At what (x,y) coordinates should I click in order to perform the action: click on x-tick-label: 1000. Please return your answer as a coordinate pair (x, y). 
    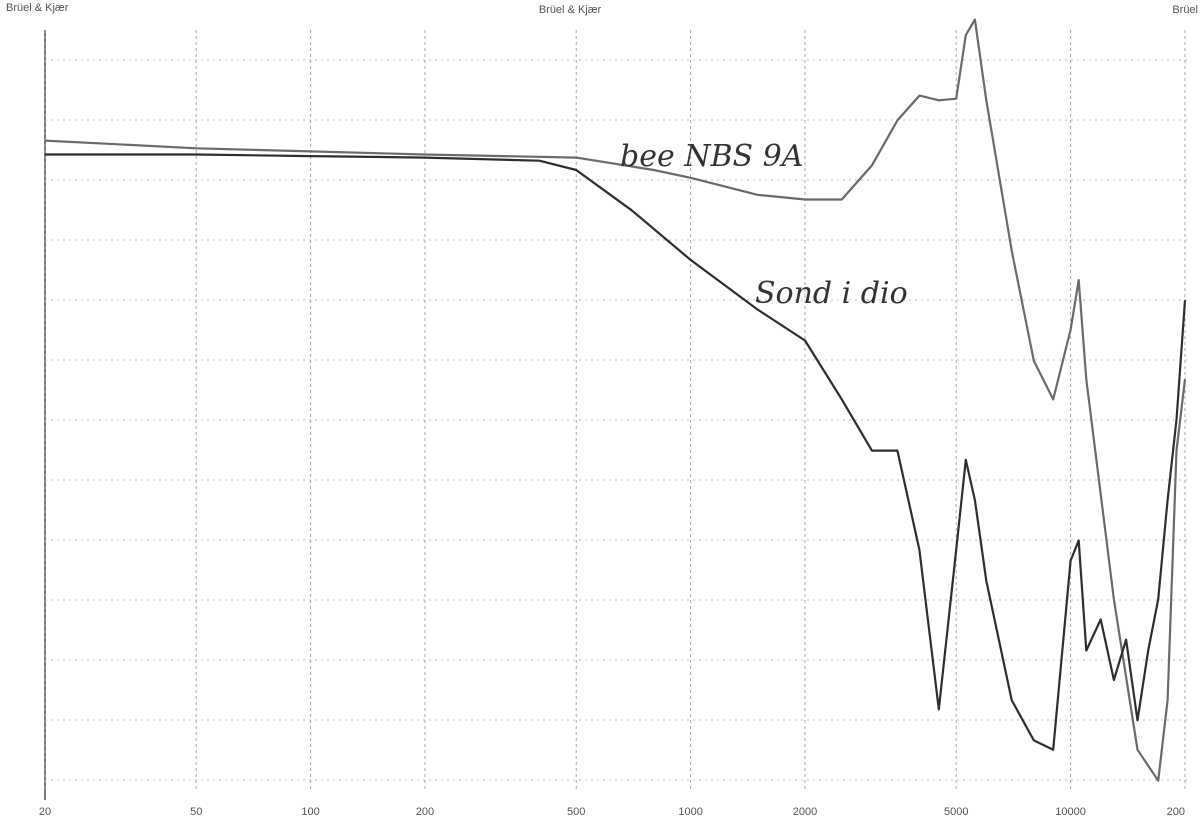
    Looking at the image, I should click on (690, 812).